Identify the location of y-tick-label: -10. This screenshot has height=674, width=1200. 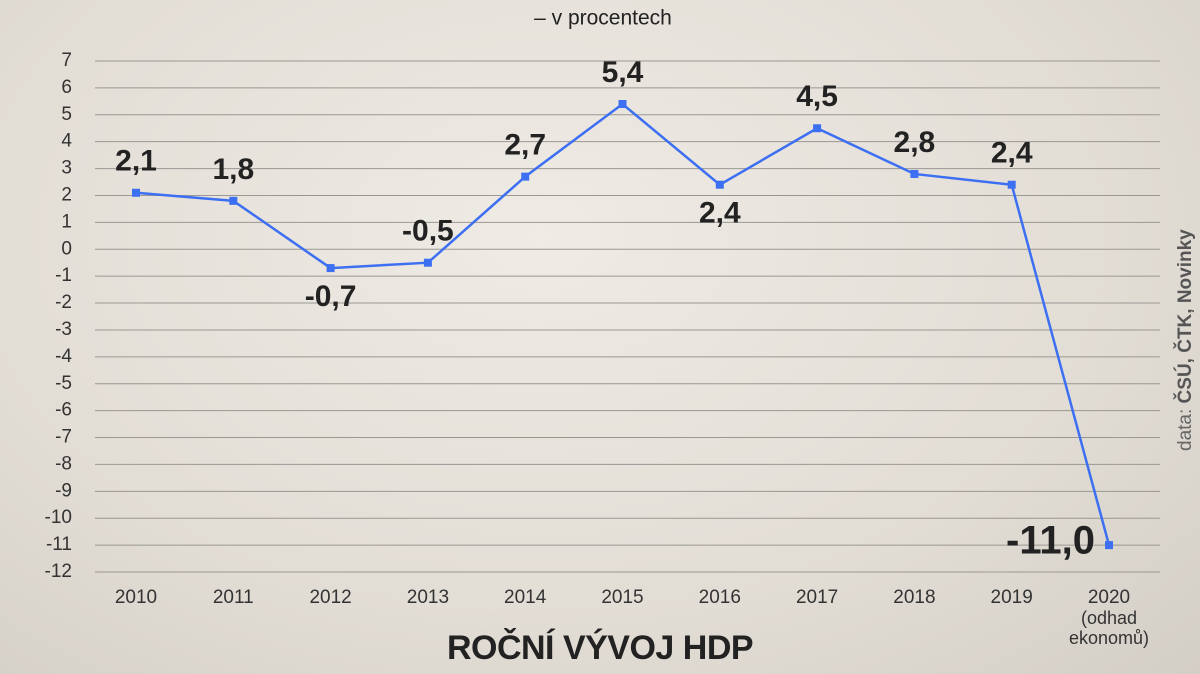
(58, 517).